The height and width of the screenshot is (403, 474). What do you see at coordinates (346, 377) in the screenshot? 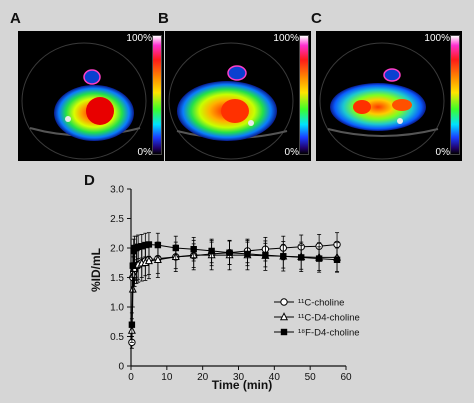
I see `x-tick-label: 60` at bounding box center [346, 377].